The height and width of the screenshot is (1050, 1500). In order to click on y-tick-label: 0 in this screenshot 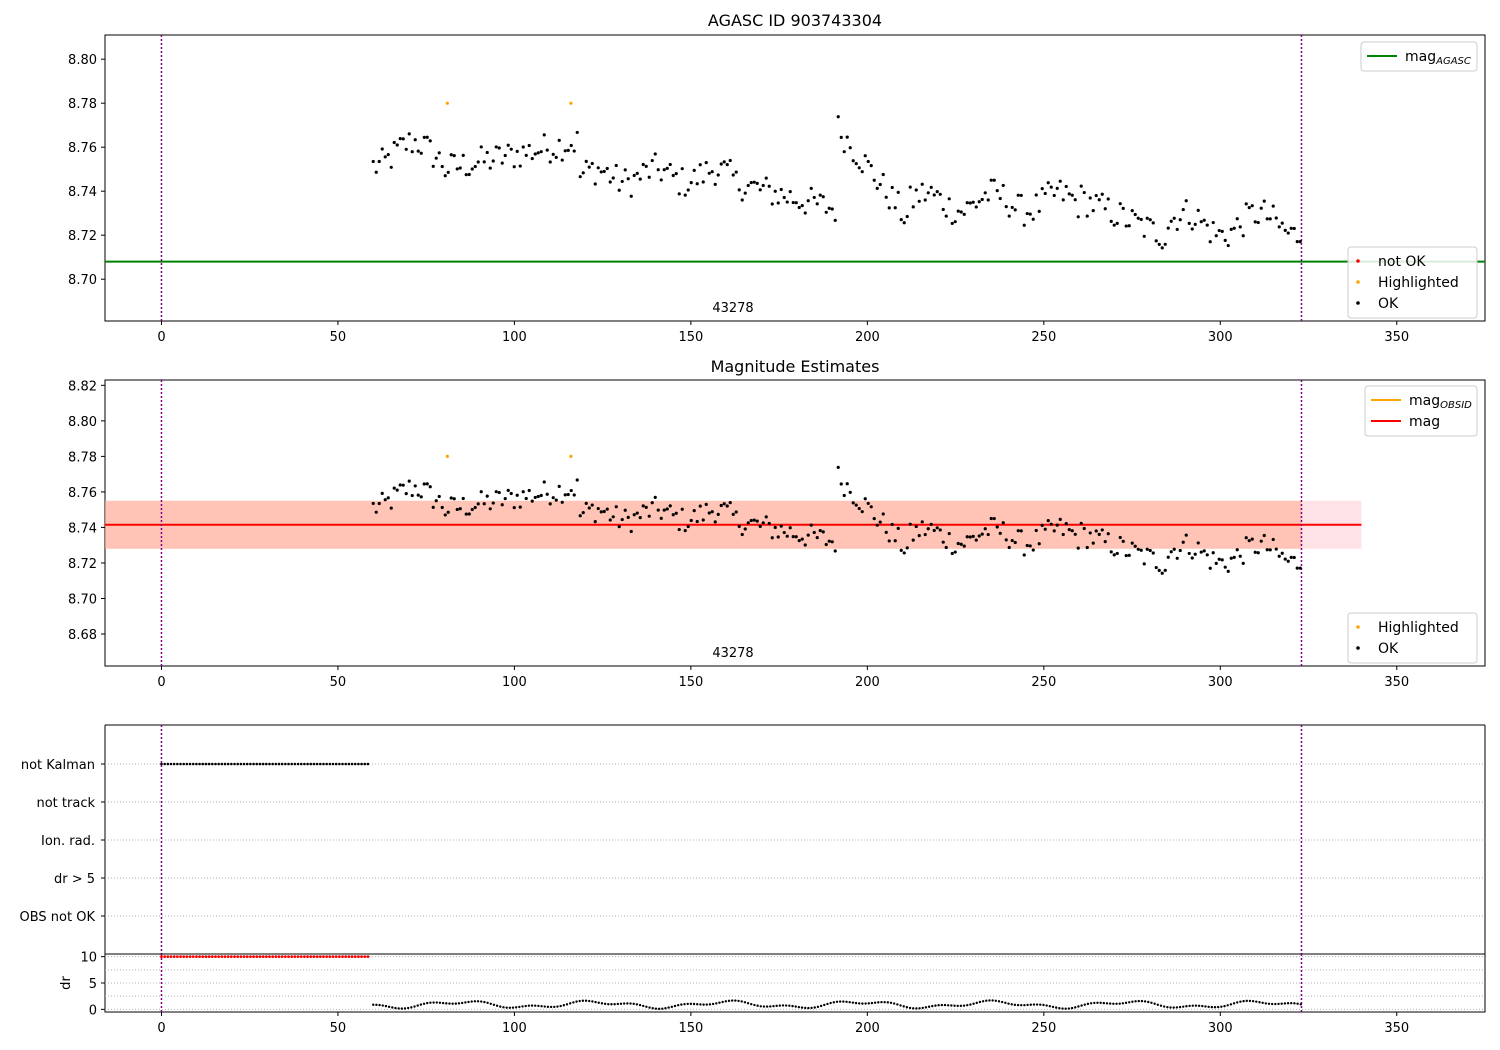, I will do `click(93, 1010)`.